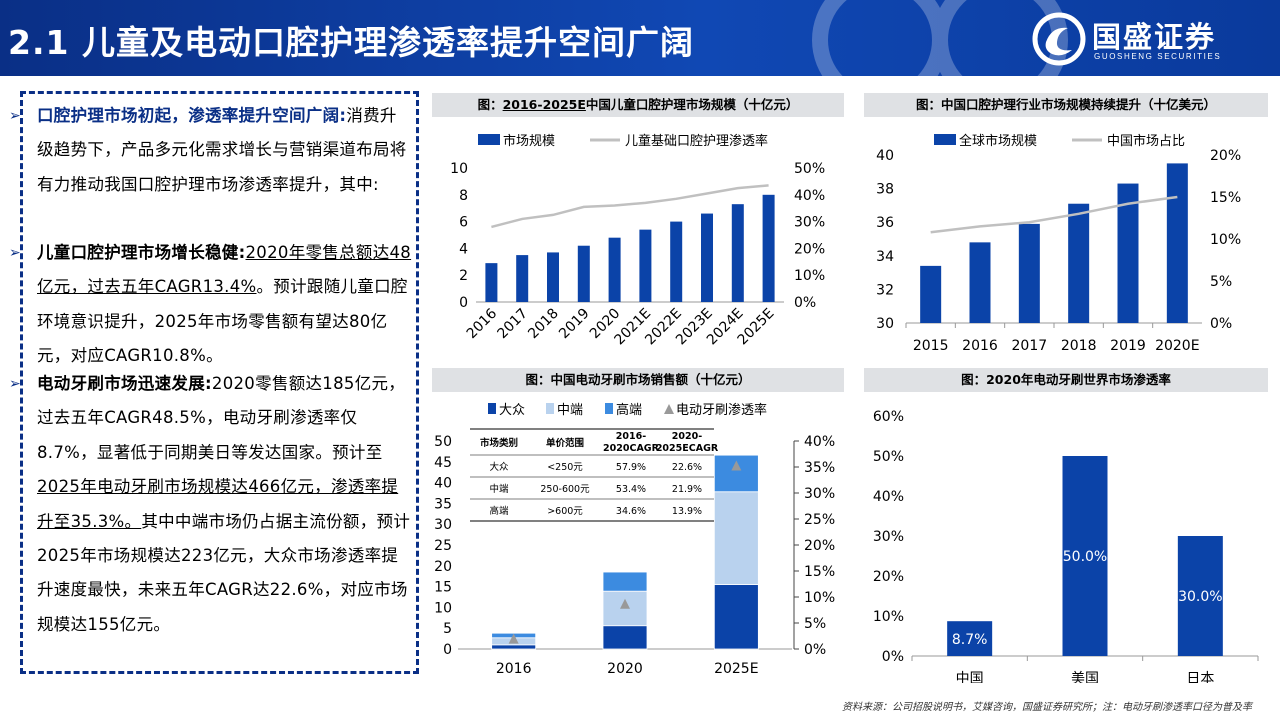  Describe the element at coordinates (529, 141) in the screenshot. I see `legend-label: 市场规模` at that location.